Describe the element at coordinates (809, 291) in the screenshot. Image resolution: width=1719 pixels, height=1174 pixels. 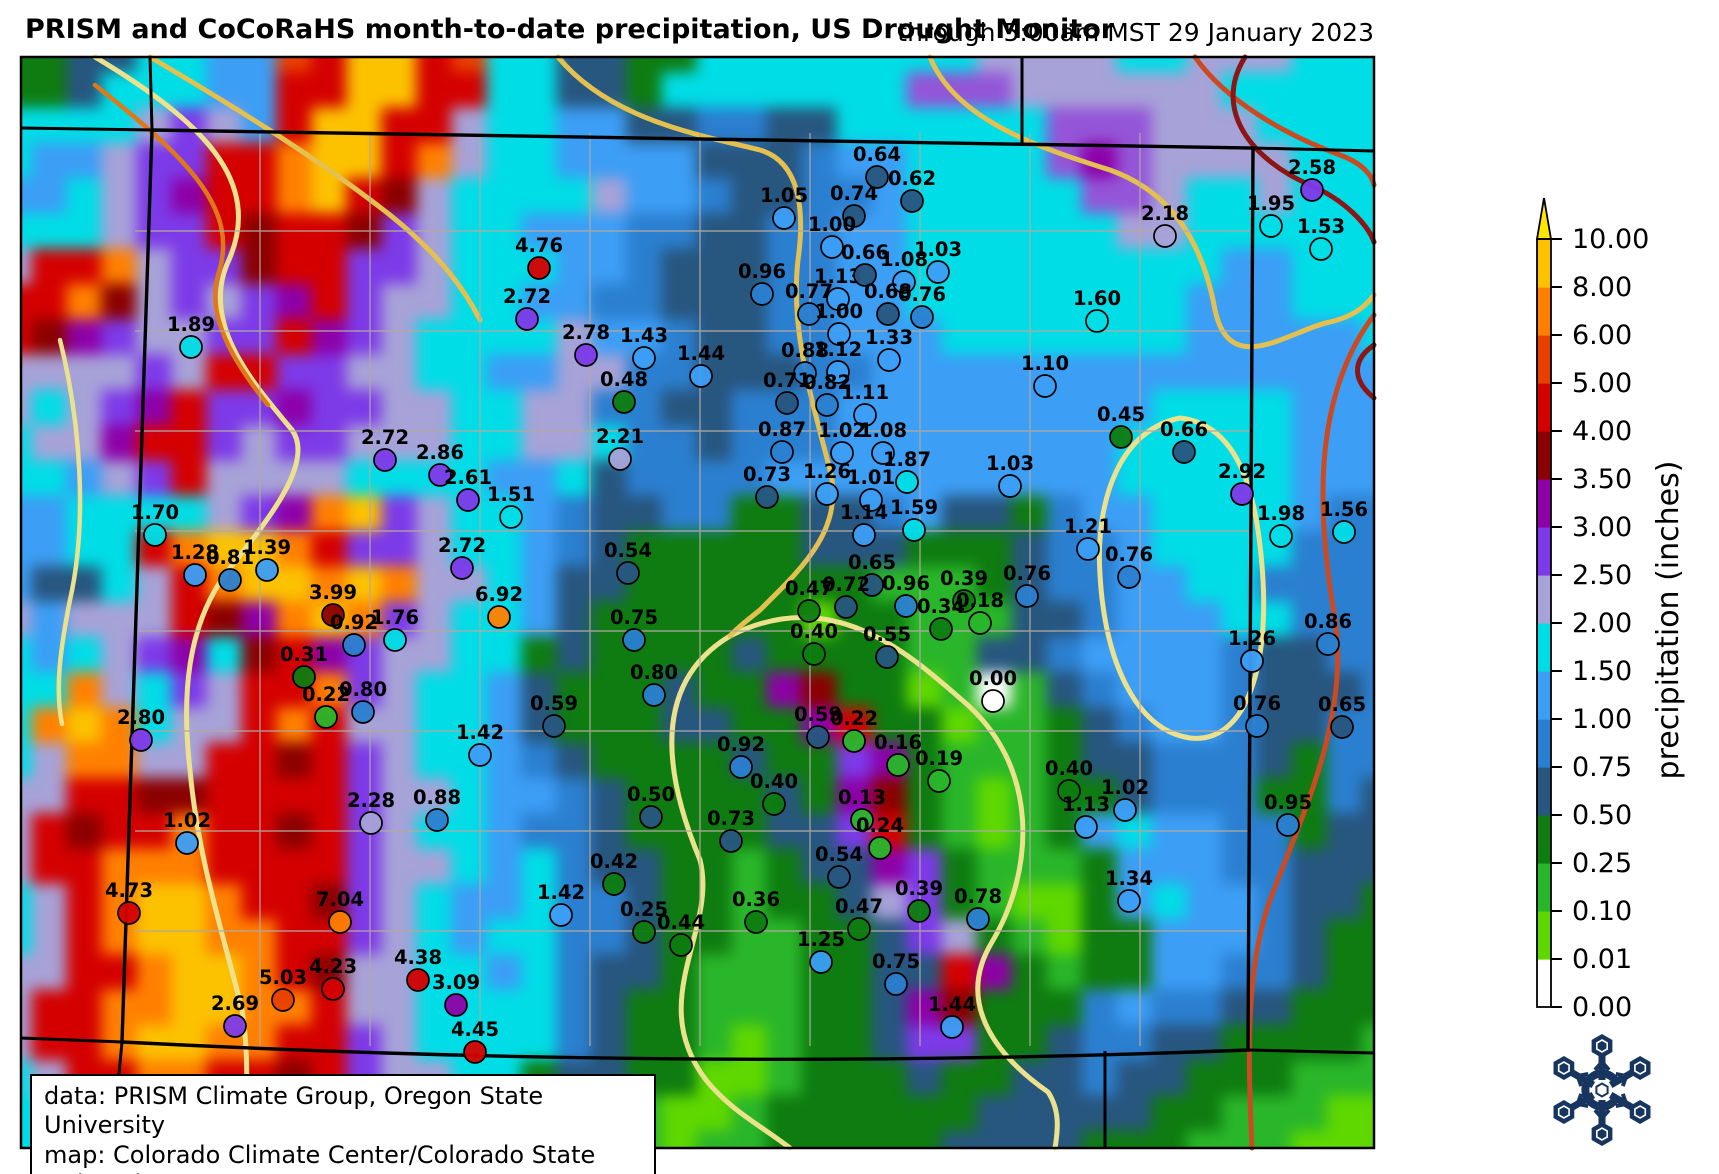
I see `station-value-label: 0.77` at that location.